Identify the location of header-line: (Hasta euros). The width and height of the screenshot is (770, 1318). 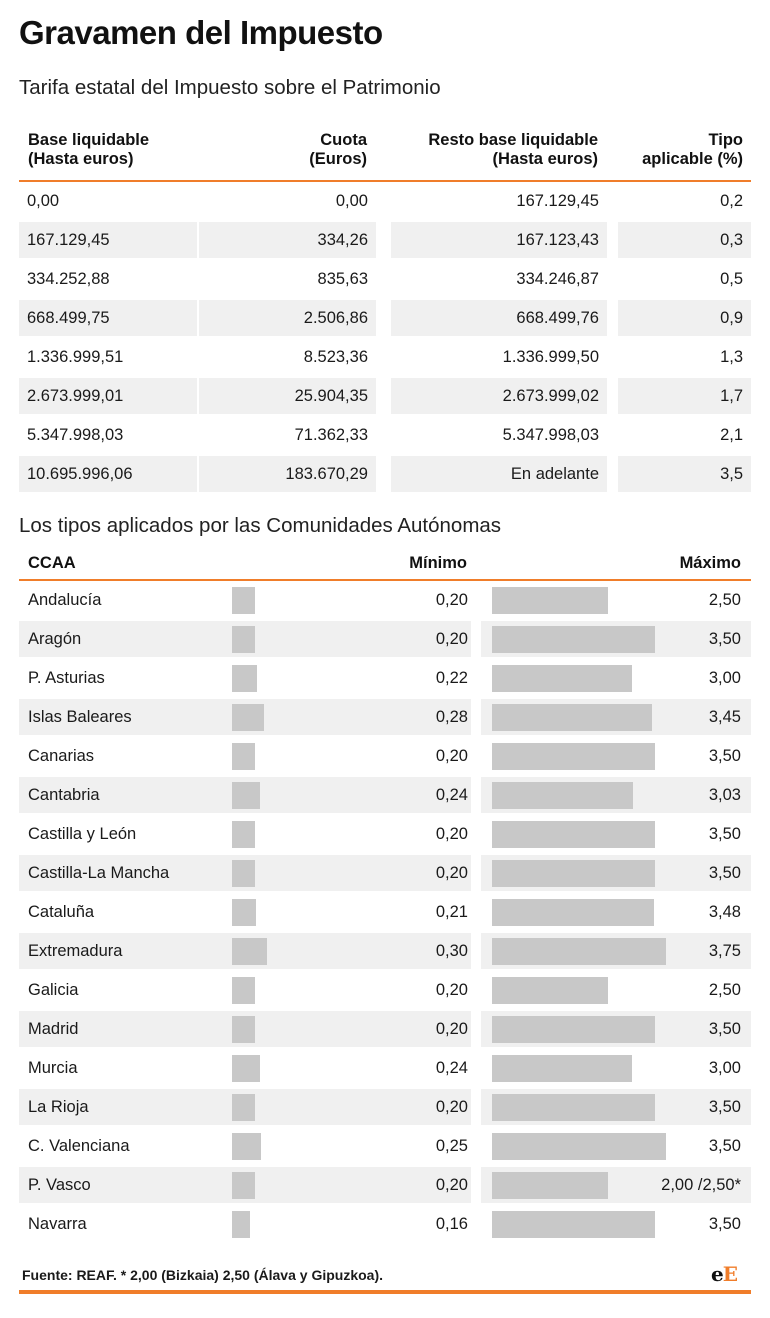
(81, 159).